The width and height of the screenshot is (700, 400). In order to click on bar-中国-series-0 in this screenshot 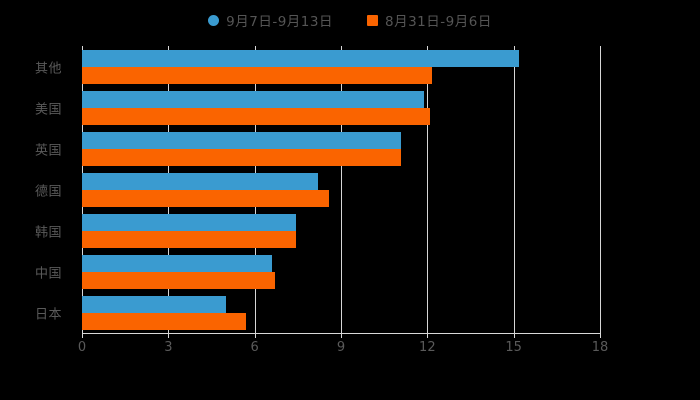, I will do `click(177, 263)`.